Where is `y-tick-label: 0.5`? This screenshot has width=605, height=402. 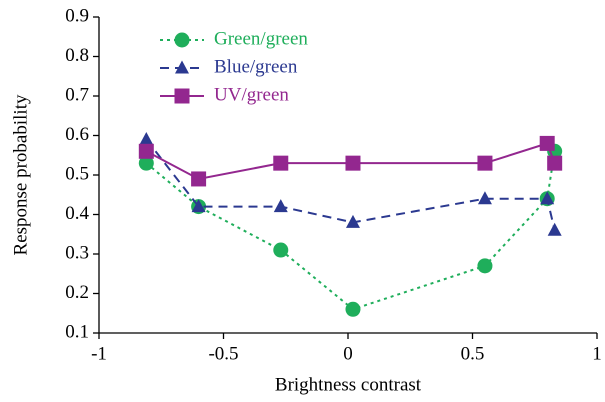
y-tick-label: 0.5 is located at coordinates (77, 173).